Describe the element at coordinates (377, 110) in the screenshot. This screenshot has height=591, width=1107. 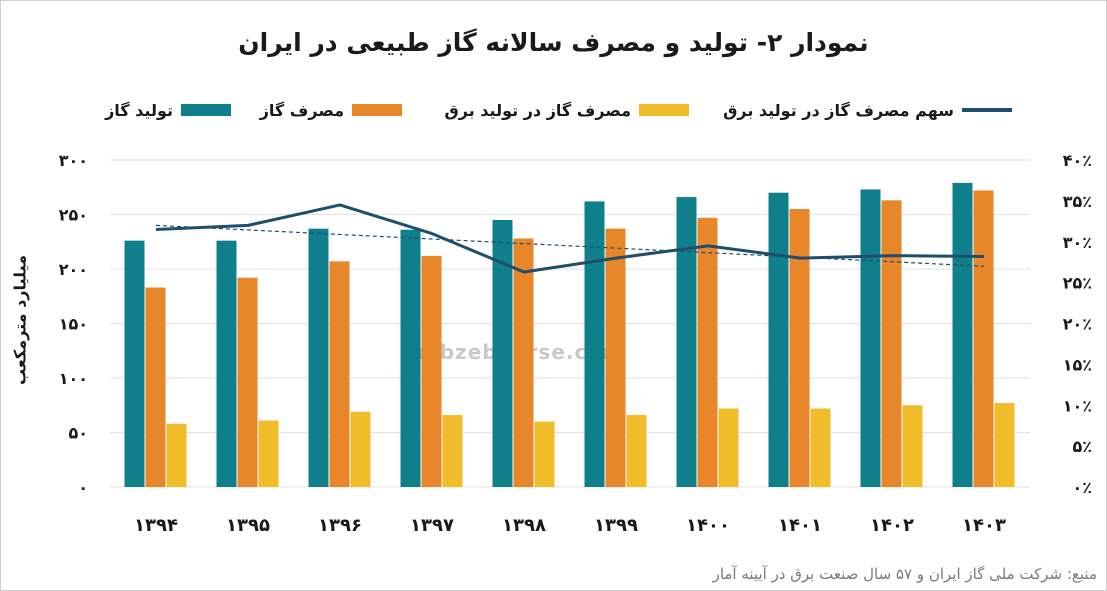
I see `legend-consumption-swatch` at that location.